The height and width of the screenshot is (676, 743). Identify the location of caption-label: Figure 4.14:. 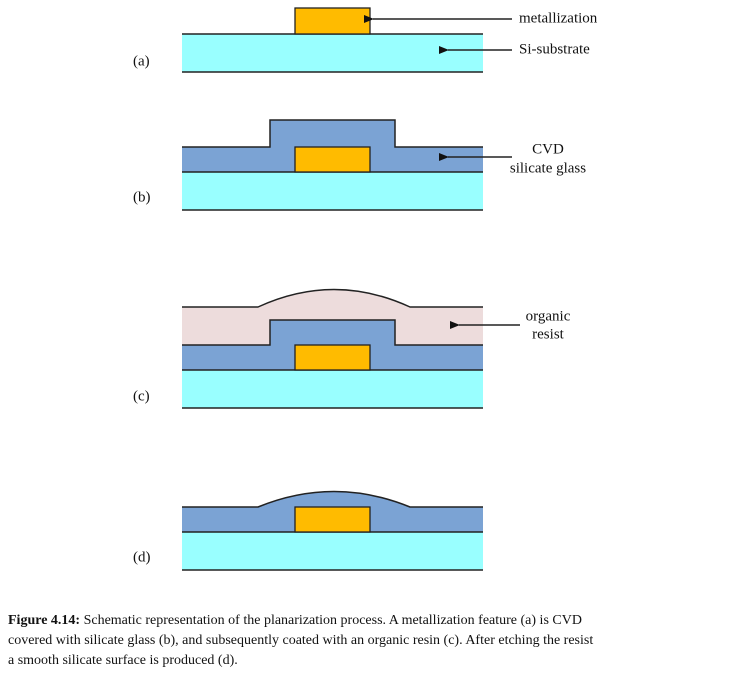
(44, 620).